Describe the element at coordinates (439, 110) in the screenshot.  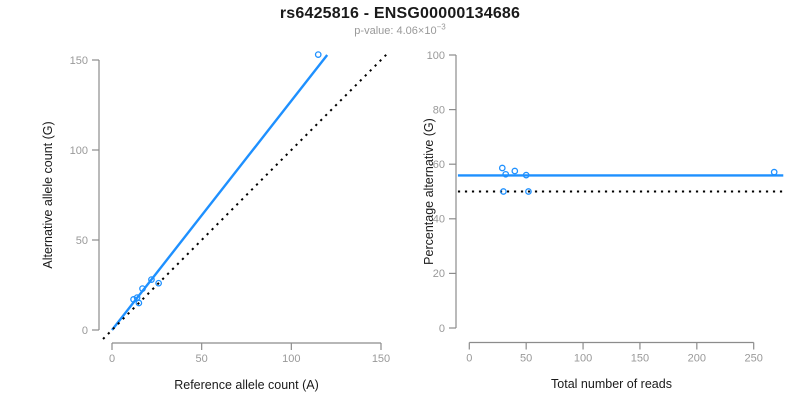
I see `y-tick-label: 80` at that location.